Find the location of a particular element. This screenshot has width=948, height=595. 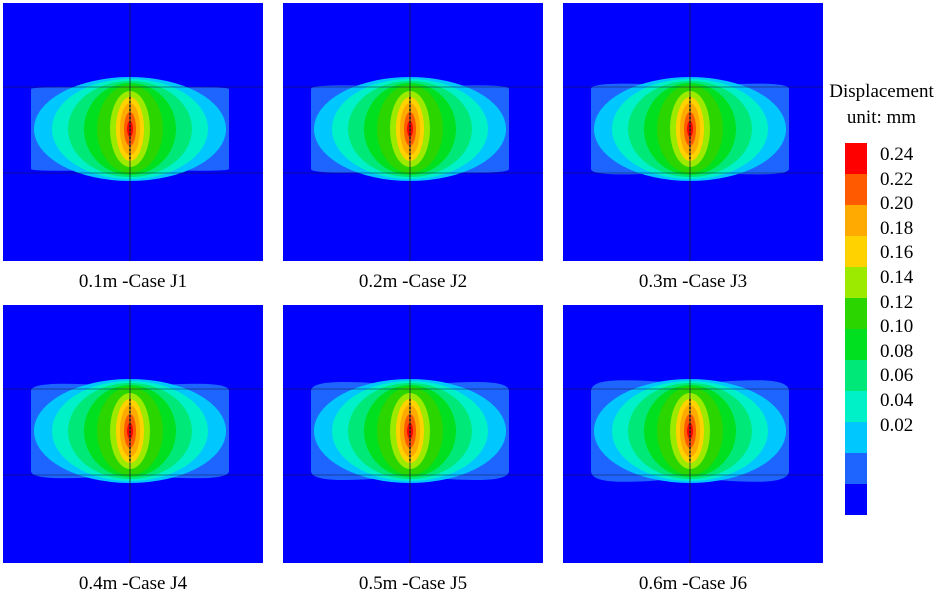

legend-color-scale is located at coordinates (856, 329).